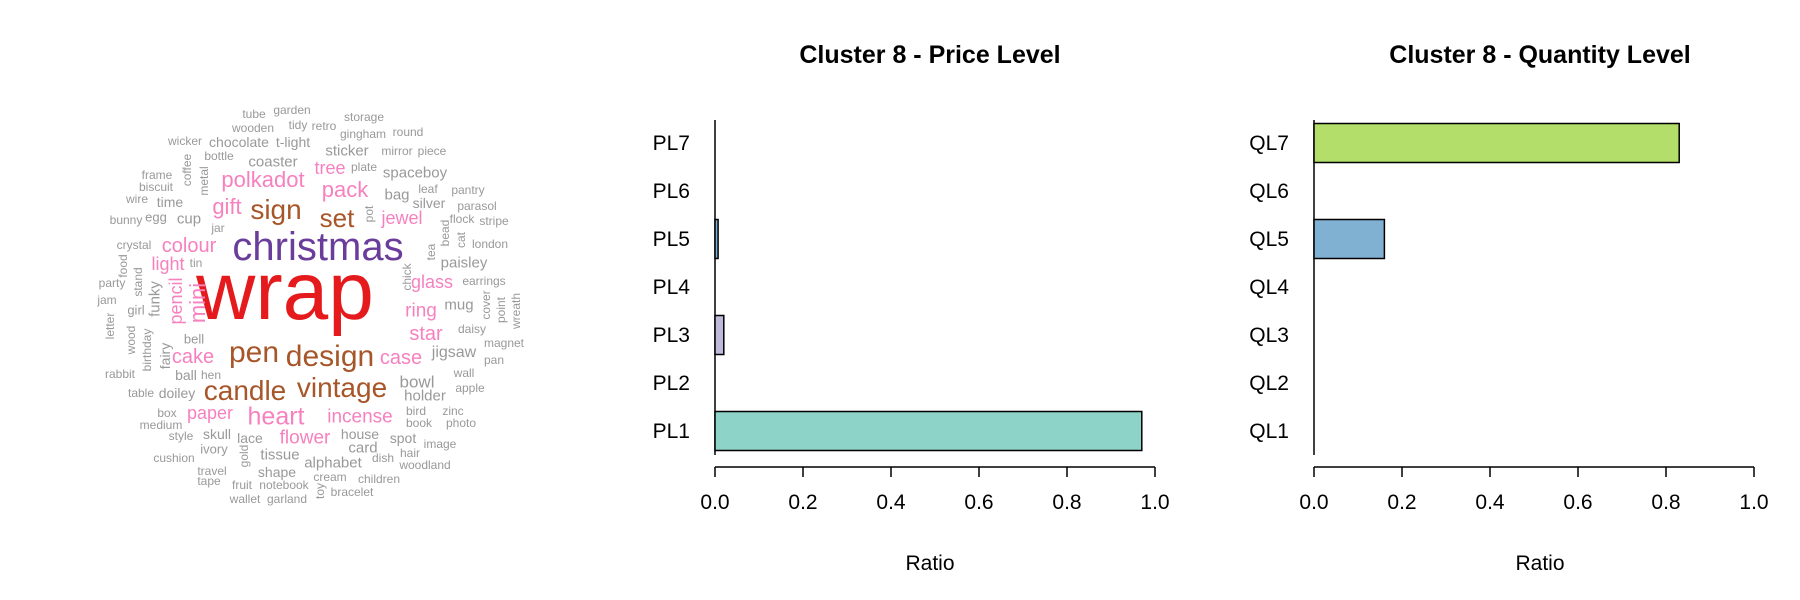  What do you see at coordinates (461, 423) in the screenshot?
I see `cloud-word: photo` at bounding box center [461, 423].